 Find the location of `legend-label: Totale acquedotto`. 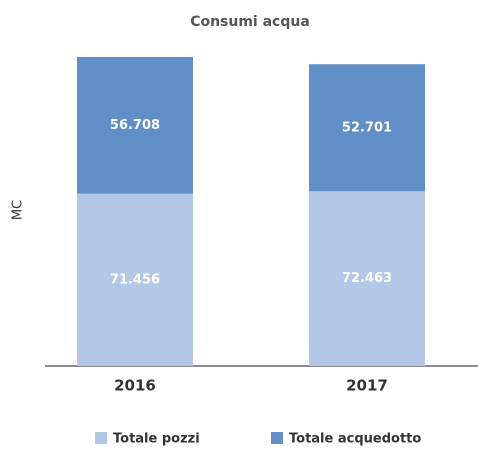

legend-label: Totale acquedotto is located at coordinates (355, 439).